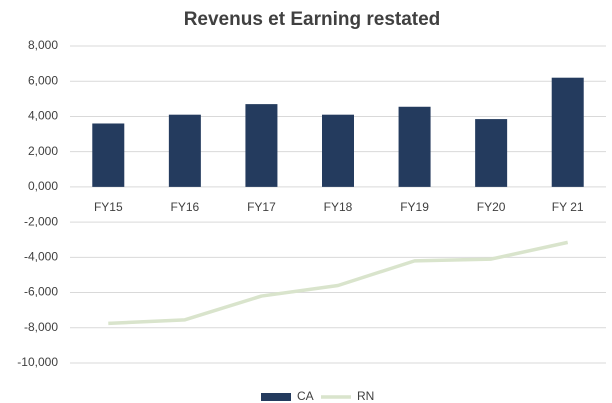 This screenshot has height=403, width=612. What do you see at coordinates (43, 116) in the screenshot?
I see `y-tick-label: 4,000` at bounding box center [43, 116].